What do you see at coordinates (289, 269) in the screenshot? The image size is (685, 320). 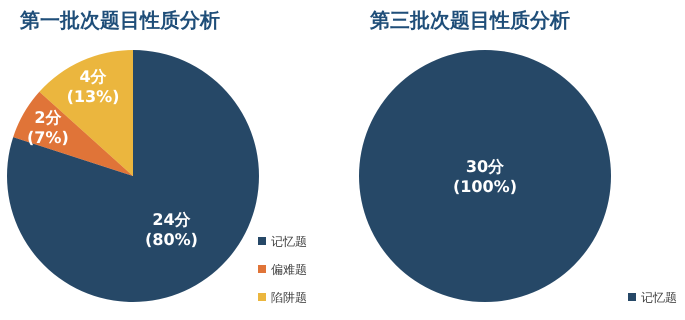 I see `legend-label: 偏难题` at bounding box center [289, 269].